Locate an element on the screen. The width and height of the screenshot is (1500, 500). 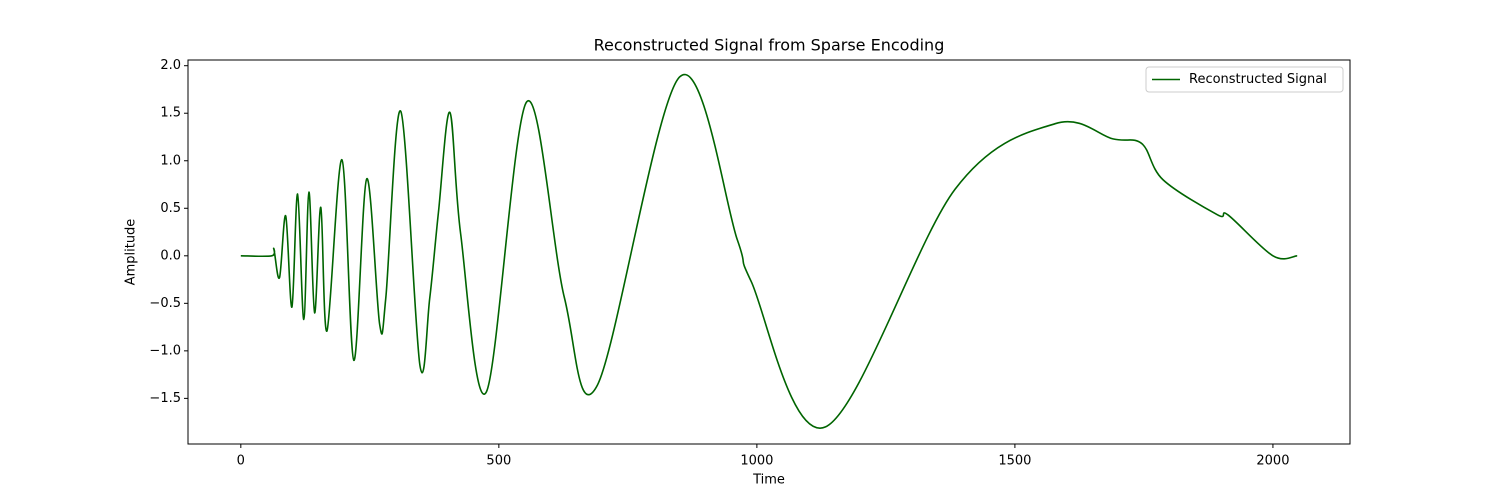
y-tick-label: 1.5 is located at coordinates (170, 113).